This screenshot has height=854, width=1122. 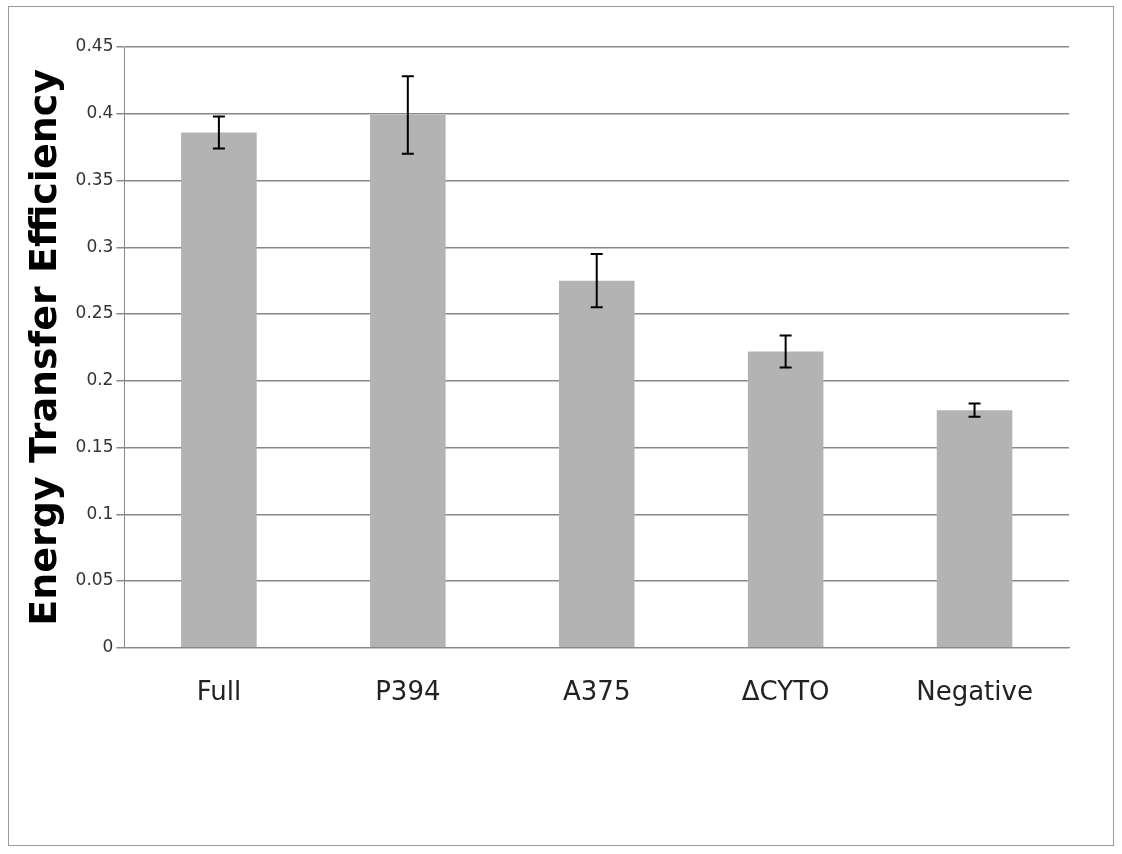 What do you see at coordinates (597, 691) in the screenshot?
I see `x-tick-label: A375` at bounding box center [597, 691].